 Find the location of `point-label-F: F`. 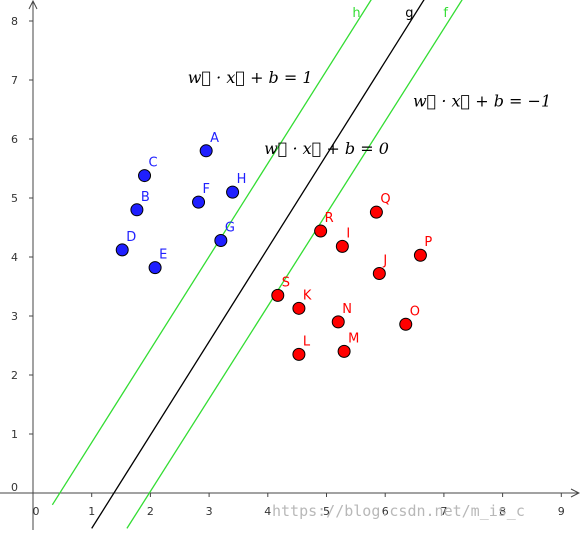

point-label-F: F is located at coordinates (206, 189).